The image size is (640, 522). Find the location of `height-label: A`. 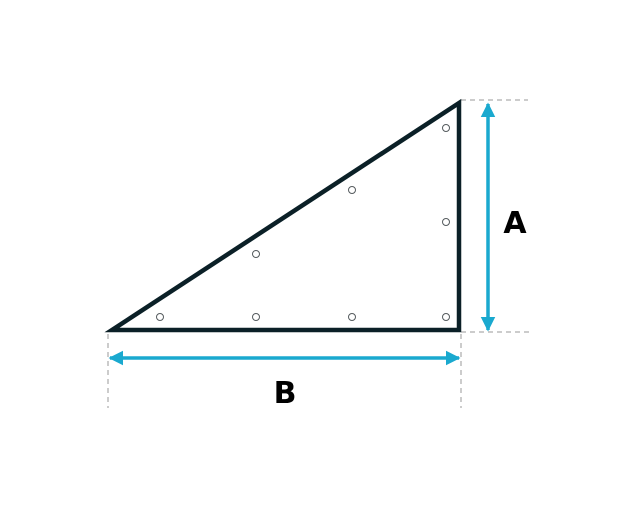

height-label: A is located at coordinates (515, 223).